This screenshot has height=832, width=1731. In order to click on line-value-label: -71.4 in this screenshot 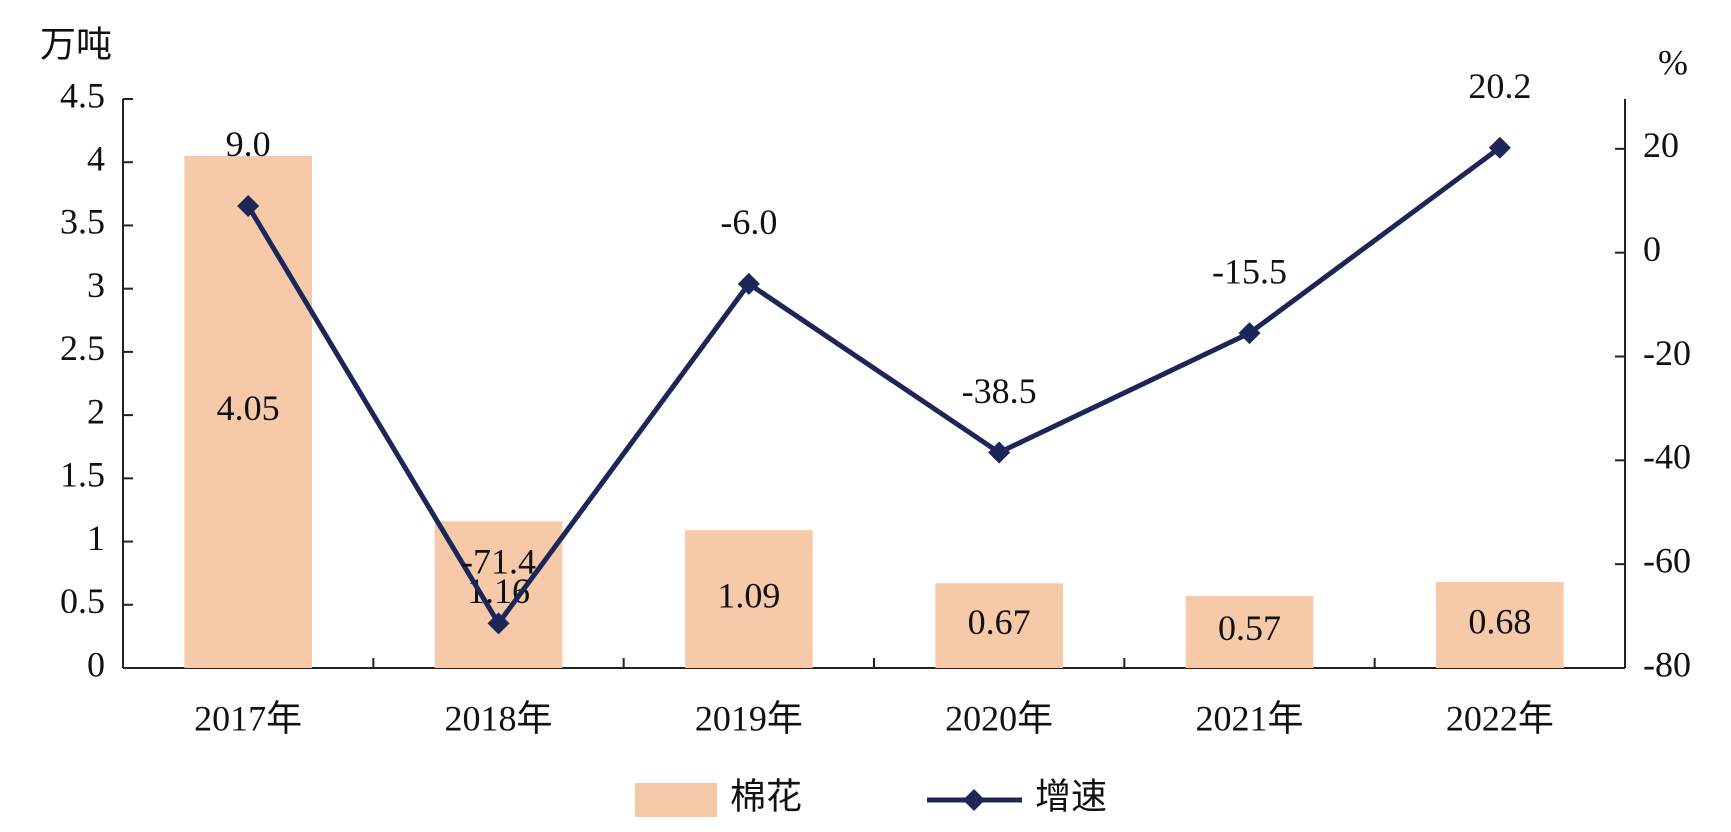, I will do `click(498, 562)`.